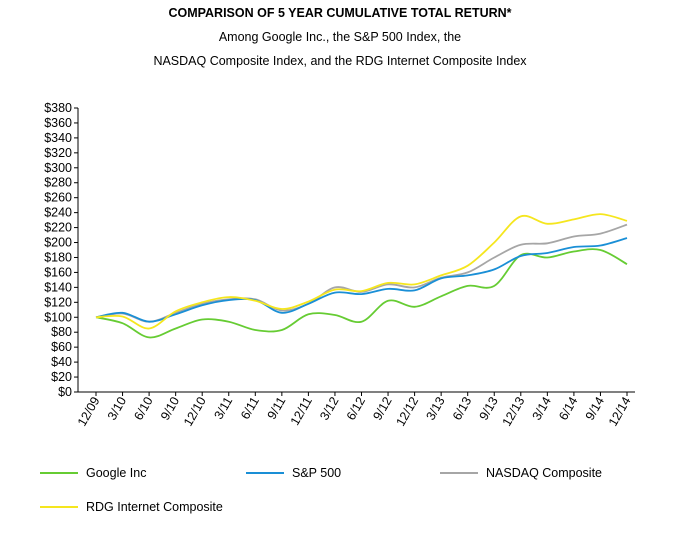 This screenshot has height=534, width=680. I want to click on x-tick-label: 3/14, so click(542, 408).